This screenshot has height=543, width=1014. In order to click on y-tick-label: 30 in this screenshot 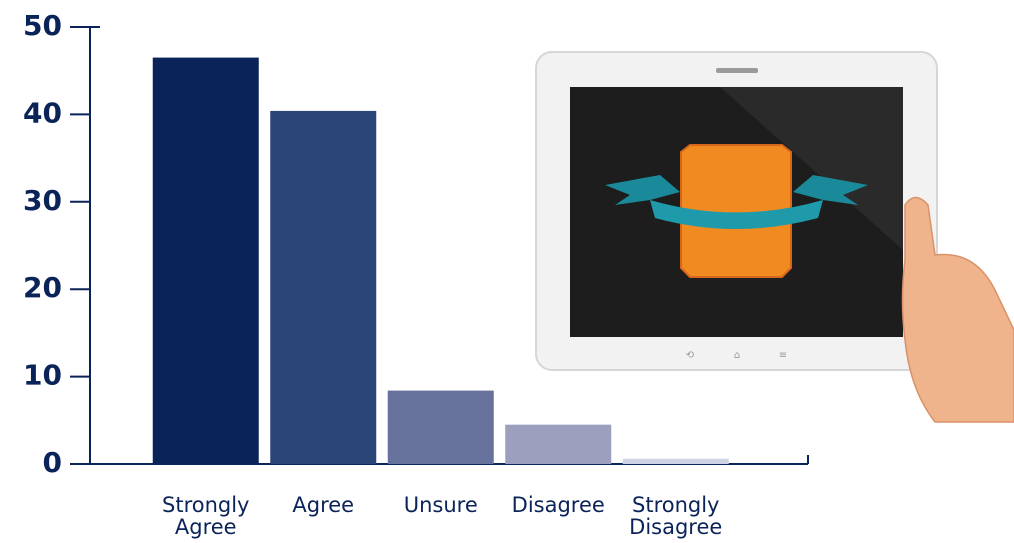, I will do `click(42, 200)`.